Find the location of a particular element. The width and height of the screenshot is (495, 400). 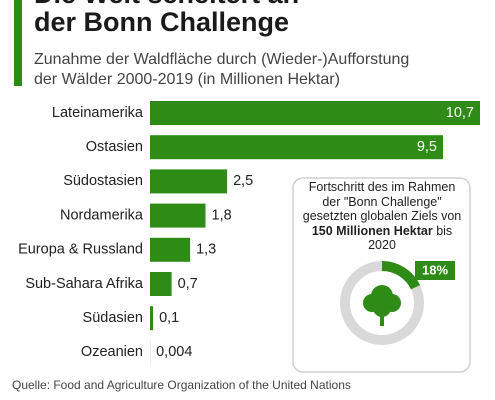

value-label: 9,5 is located at coordinates (427, 147).